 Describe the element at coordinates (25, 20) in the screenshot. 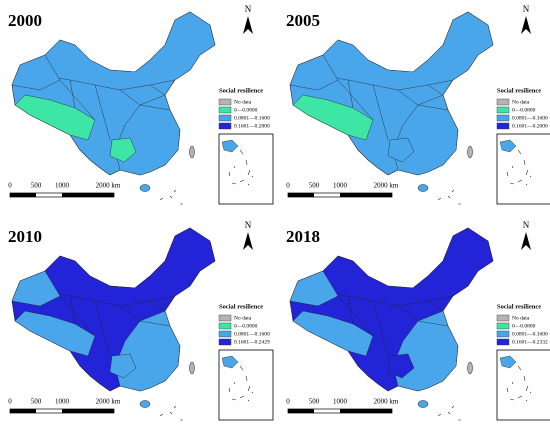

I see `year-label: 2000` at that location.